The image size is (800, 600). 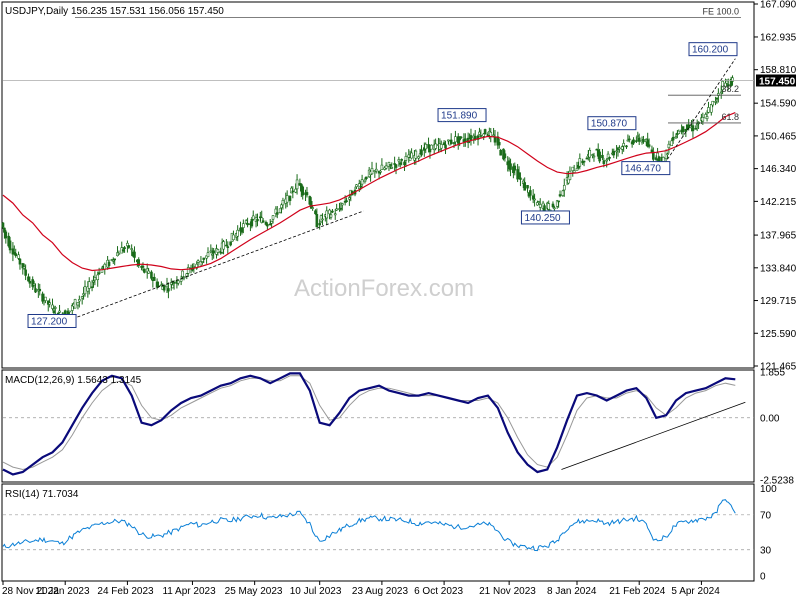 I want to click on macd-header: MACD(12,26,9) 1.5643 1.3145, so click(x=73, y=380).